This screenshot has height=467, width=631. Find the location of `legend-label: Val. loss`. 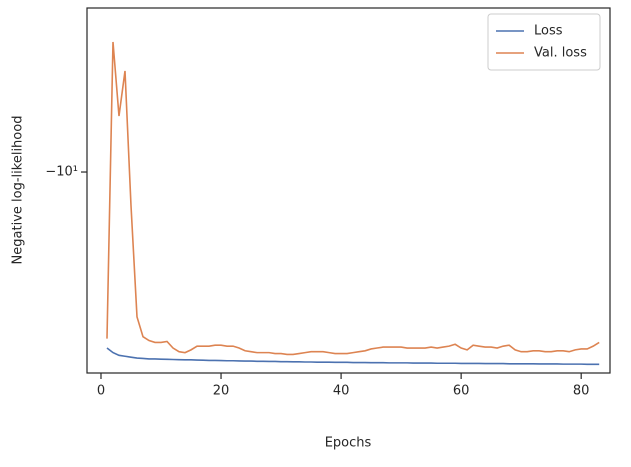

legend-label: Val. loss is located at coordinates (560, 53).